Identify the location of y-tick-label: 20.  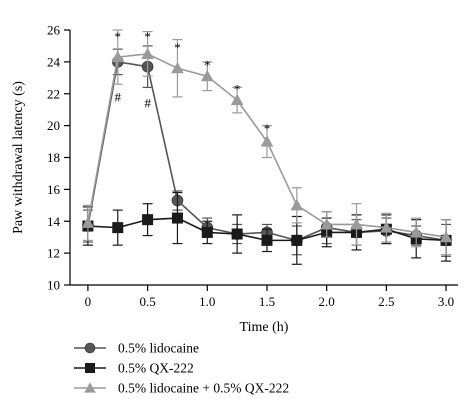
(53, 125).